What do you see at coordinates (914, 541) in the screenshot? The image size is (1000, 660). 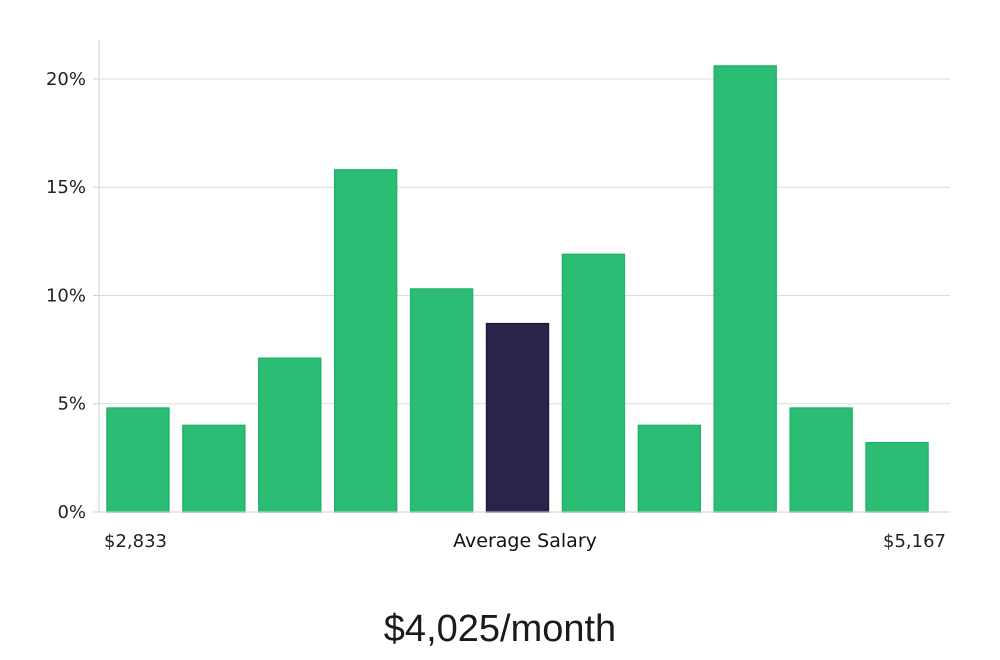 I see `x-max-label: $5,167` at bounding box center [914, 541].